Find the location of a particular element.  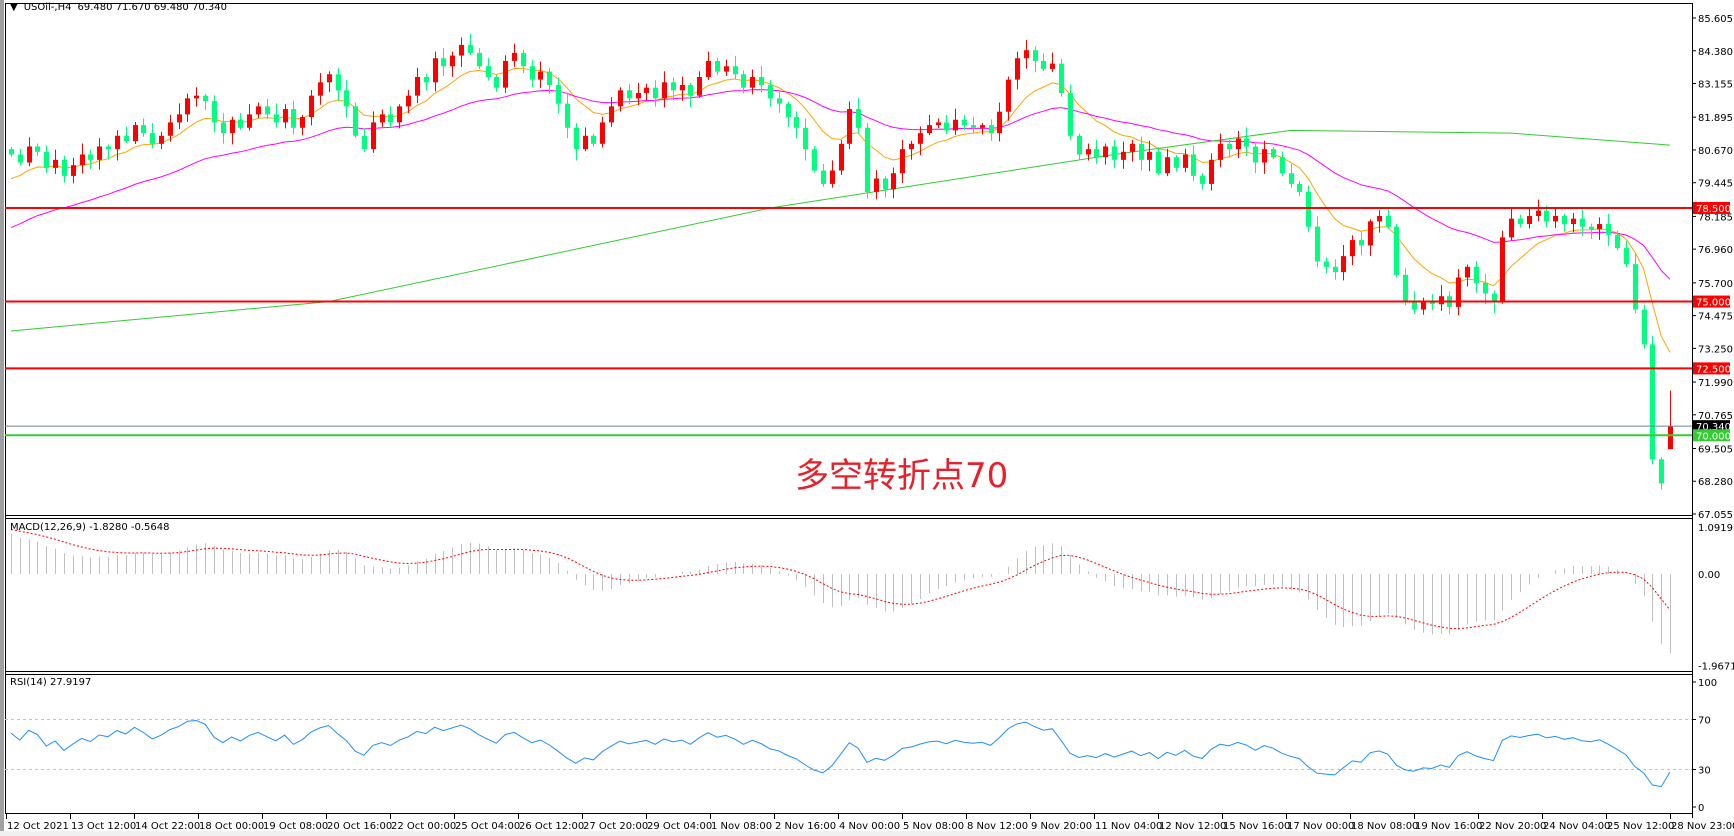

time-tick-label: 24 Nov 04:00 is located at coordinates (1576, 826).